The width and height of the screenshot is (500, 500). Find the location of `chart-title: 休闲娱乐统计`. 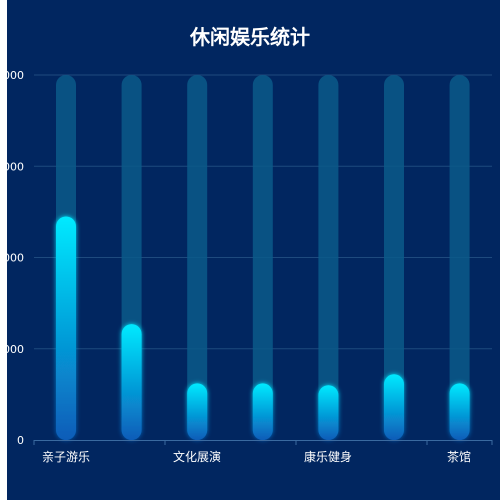

chart-title: 休闲娱乐统计 is located at coordinates (250, 37).